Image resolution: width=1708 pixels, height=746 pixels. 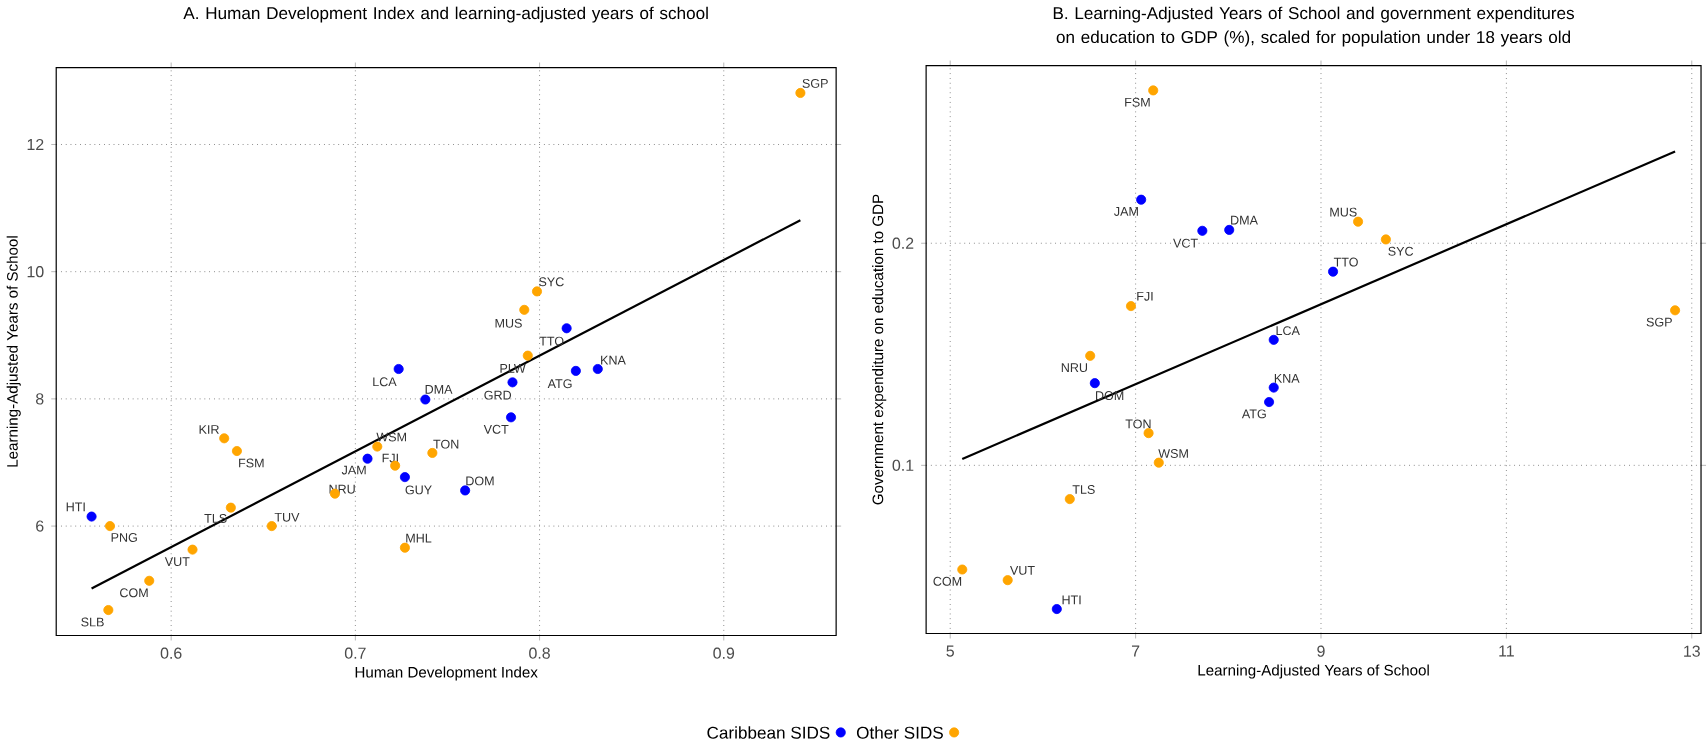 What do you see at coordinates (950, 651) in the screenshot?
I see `x-tick-label: 5` at bounding box center [950, 651].